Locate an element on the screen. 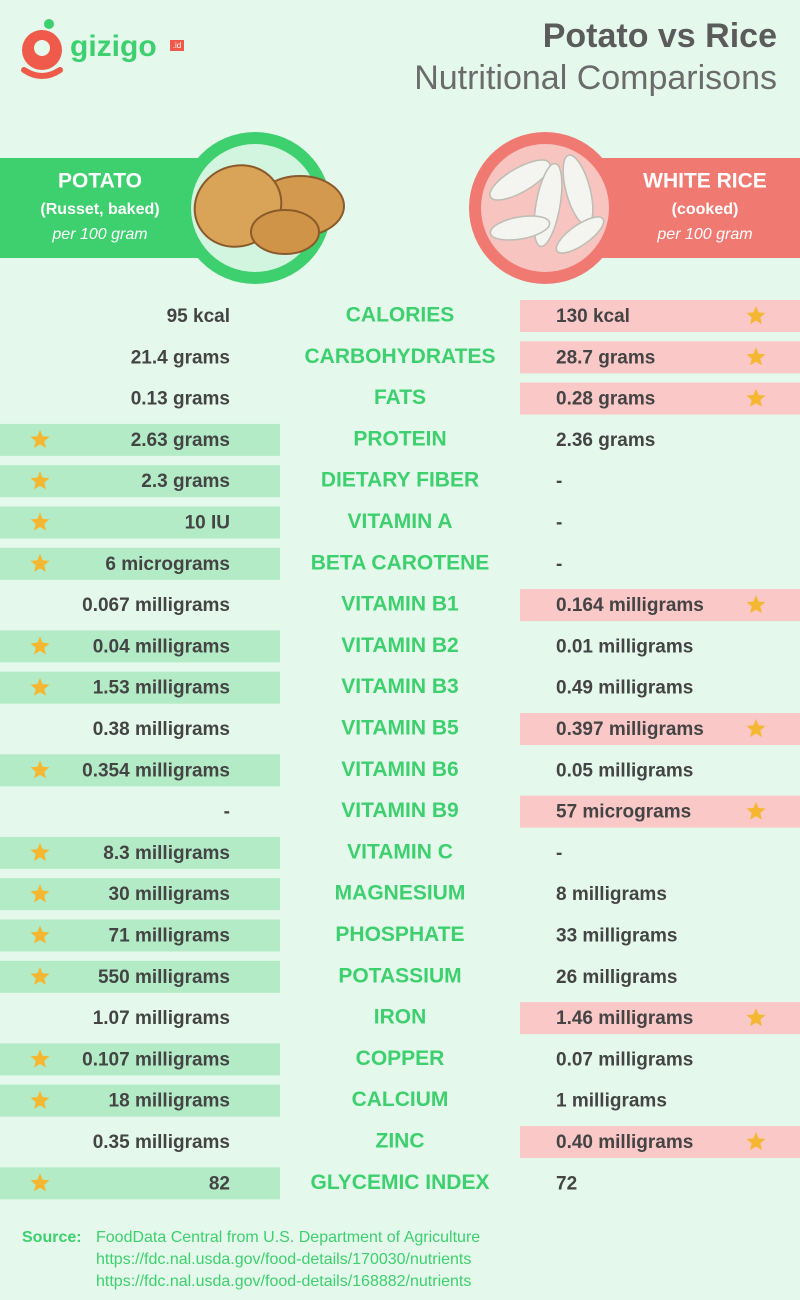 This screenshot has height=1300, width=800. rice-value: 0.49 milligrams is located at coordinates (624, 688).